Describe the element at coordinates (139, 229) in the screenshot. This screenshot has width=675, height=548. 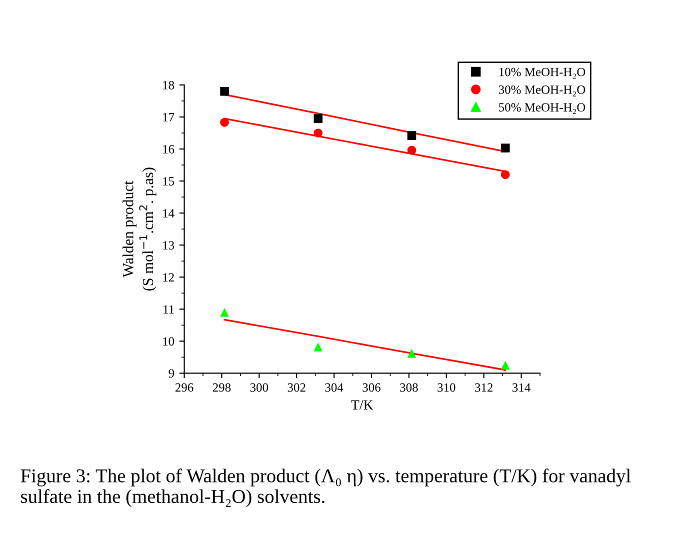
I see `y-axis-title: Walden product (S mol$^{−1}$.cm$^{2}$. p.as)` at that location.